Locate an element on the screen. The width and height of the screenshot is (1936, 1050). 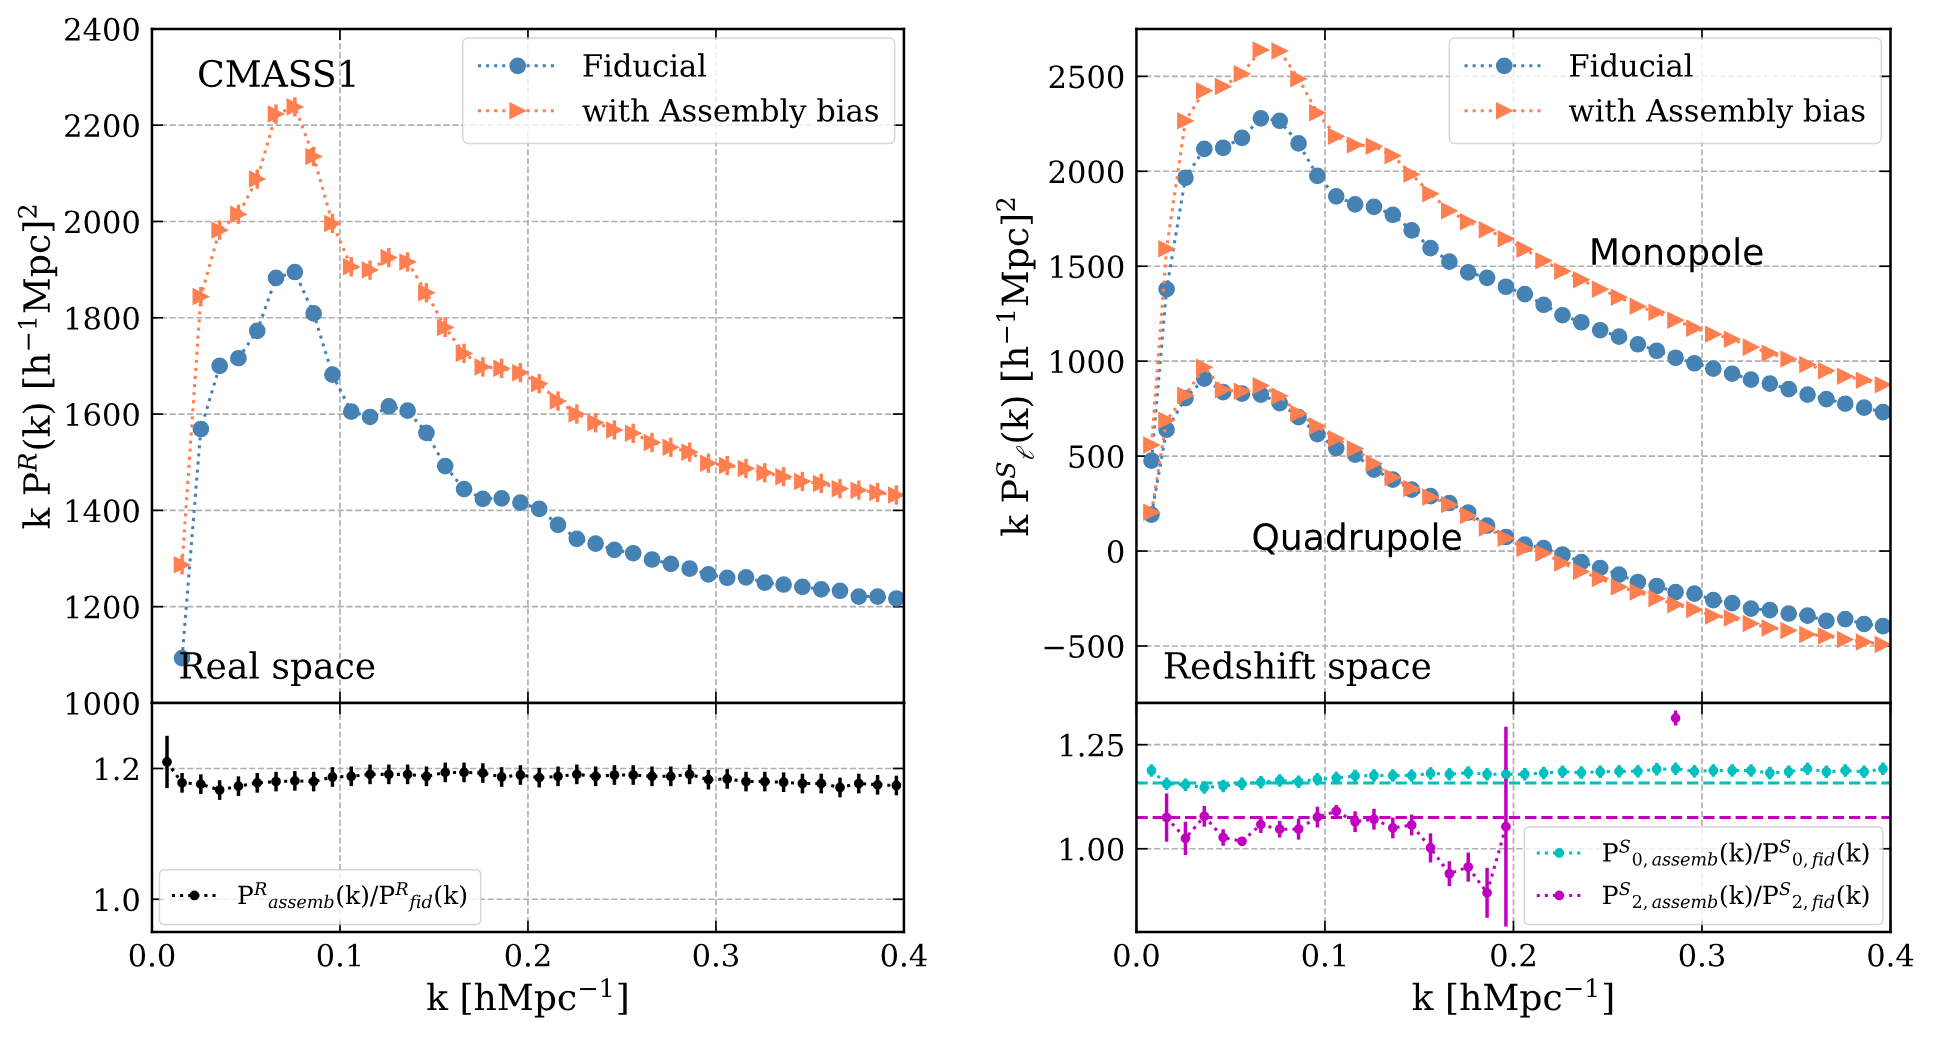
y-tick-label: 2200 is located at coordinates (102, 126).